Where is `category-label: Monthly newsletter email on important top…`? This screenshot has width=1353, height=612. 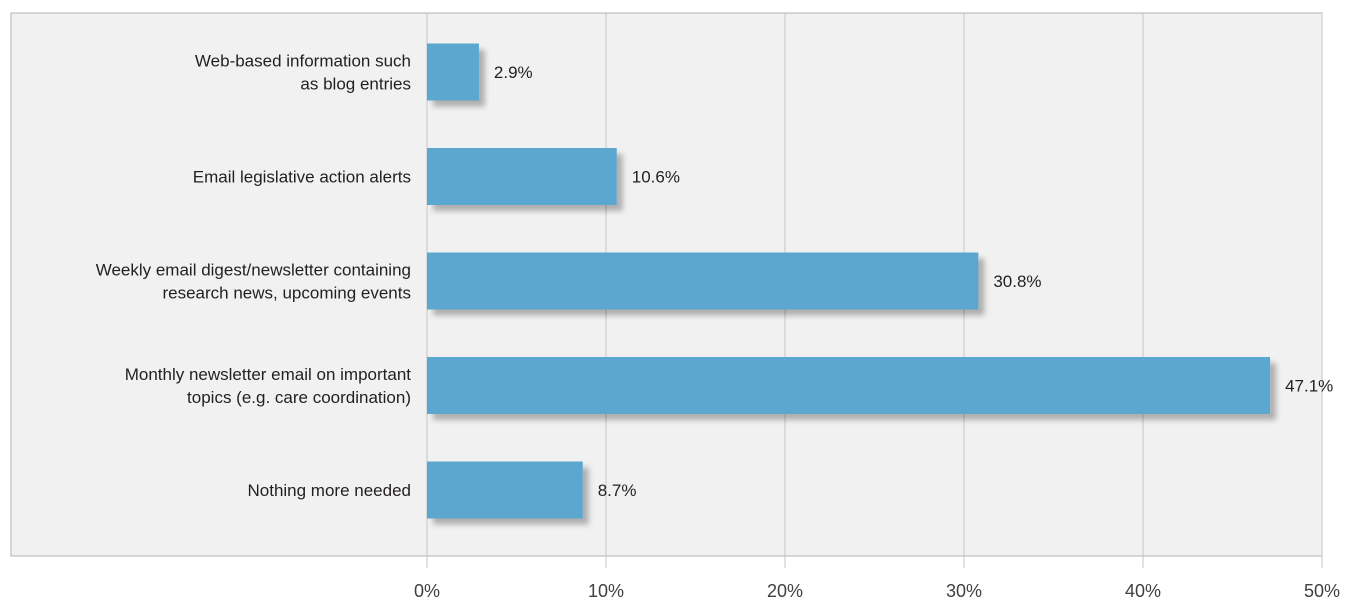
category-label: Monthly newsletter email on important top… is located at coordinates (268, 386).